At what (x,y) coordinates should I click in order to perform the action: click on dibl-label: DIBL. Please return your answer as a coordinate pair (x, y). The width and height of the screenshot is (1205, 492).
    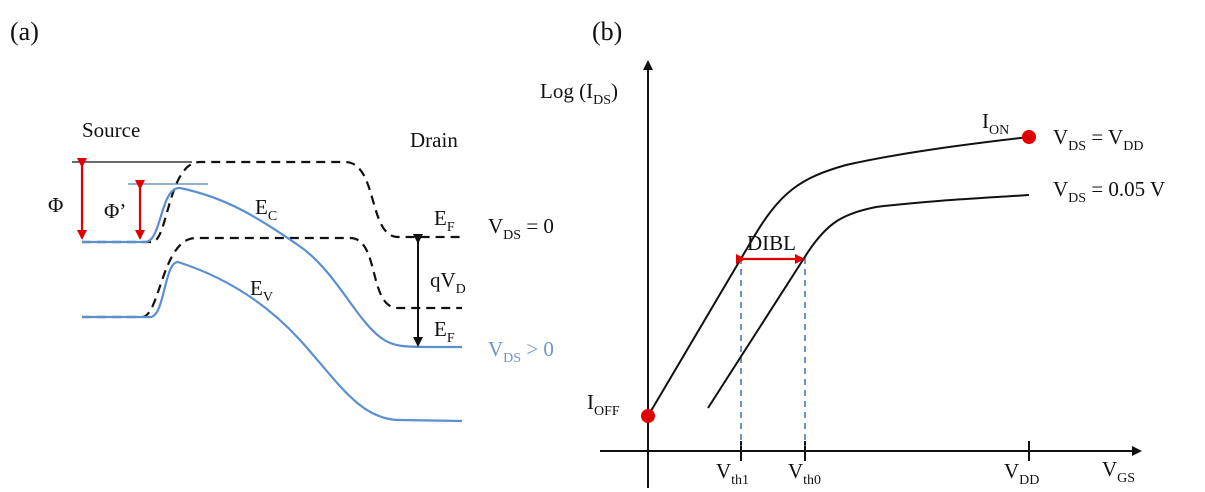
    Looking at the image, I should click on (771, 243).